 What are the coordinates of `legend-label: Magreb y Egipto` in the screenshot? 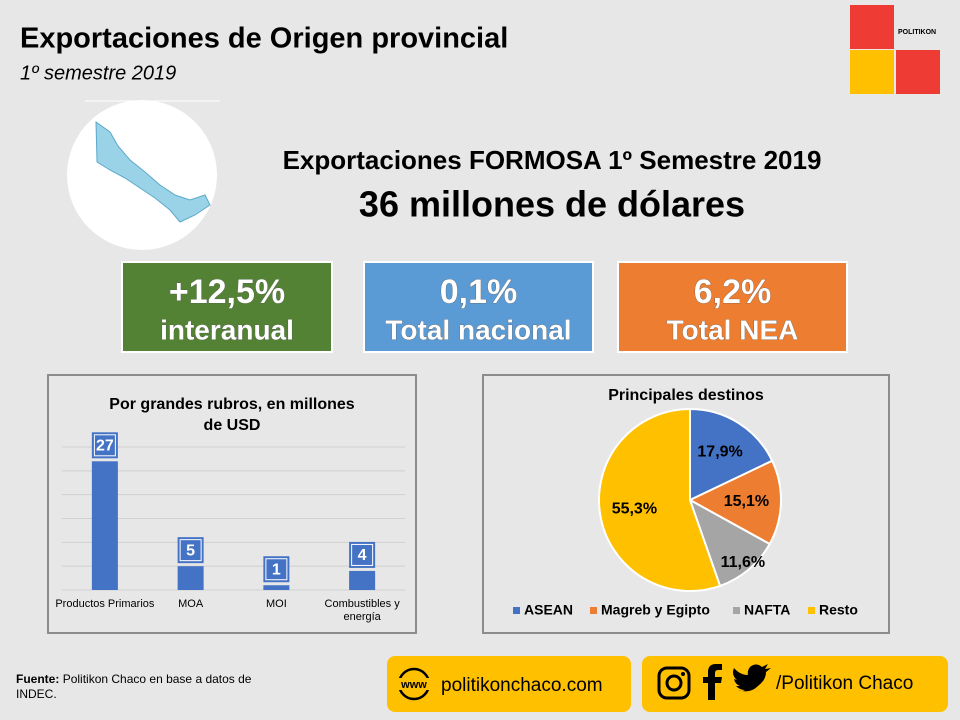 It's located at (655, 610).